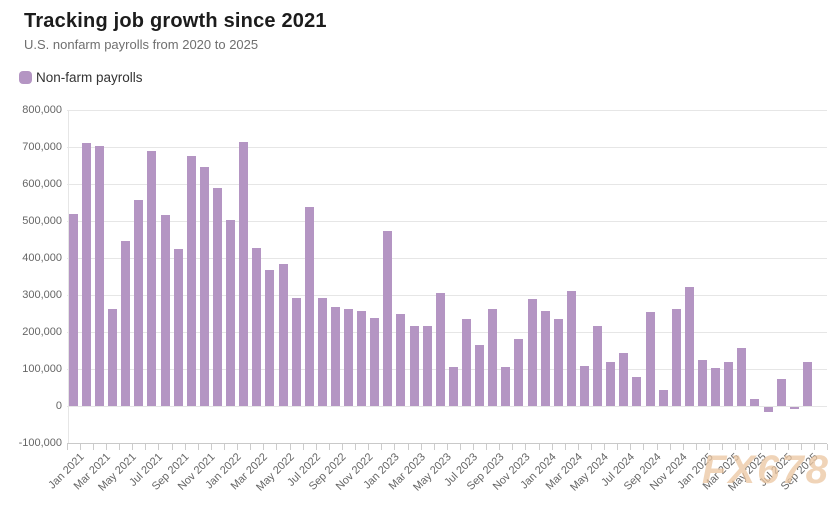 The image size is (837, 508). What do you see at coordinates (335, 356) in the screenshot?
I see `bar-sep-2022` at bounding box center [335, 356].